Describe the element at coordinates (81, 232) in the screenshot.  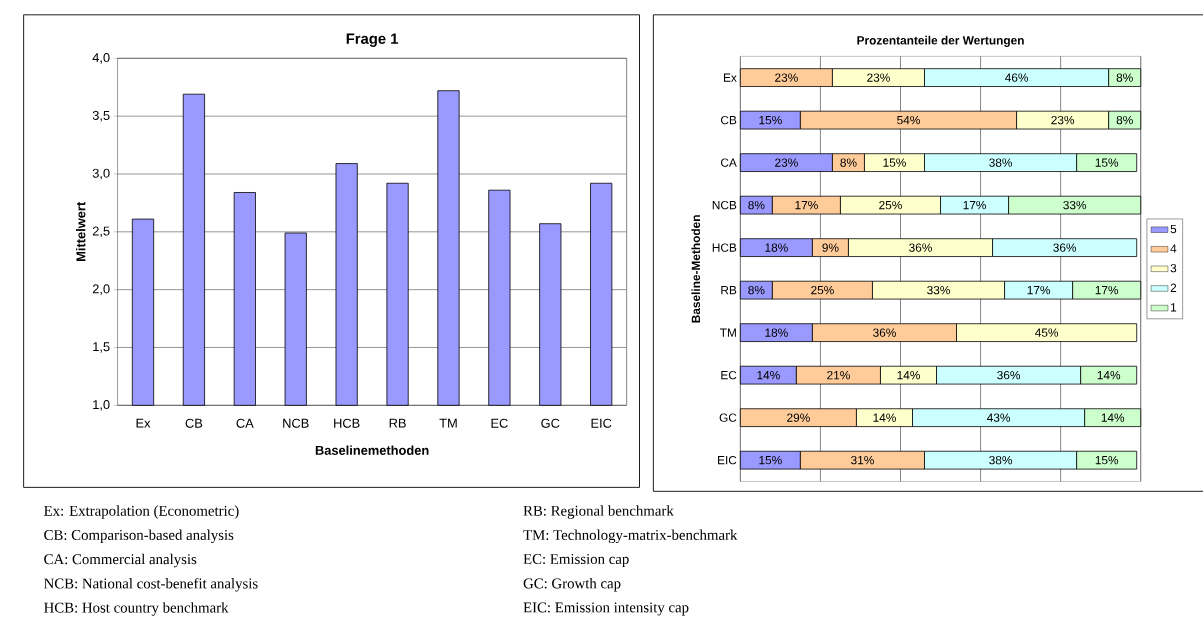
I see `y-axis-title: Mittelwert` at that location.